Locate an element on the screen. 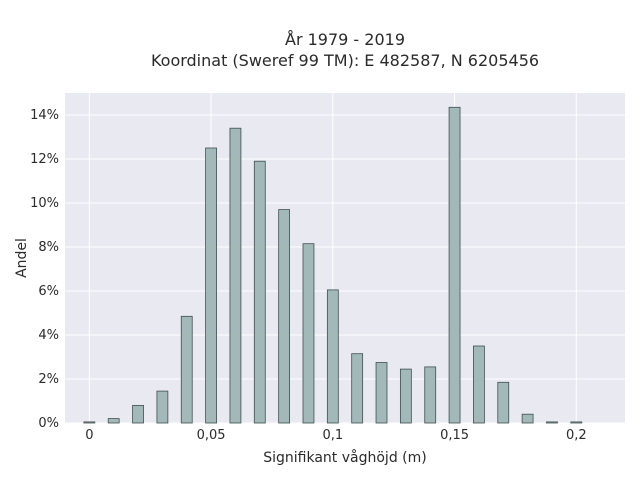 The width and height of the screenshot is (640, 480). y-tick-label-0: 0% is located at coordinates (48, 423).